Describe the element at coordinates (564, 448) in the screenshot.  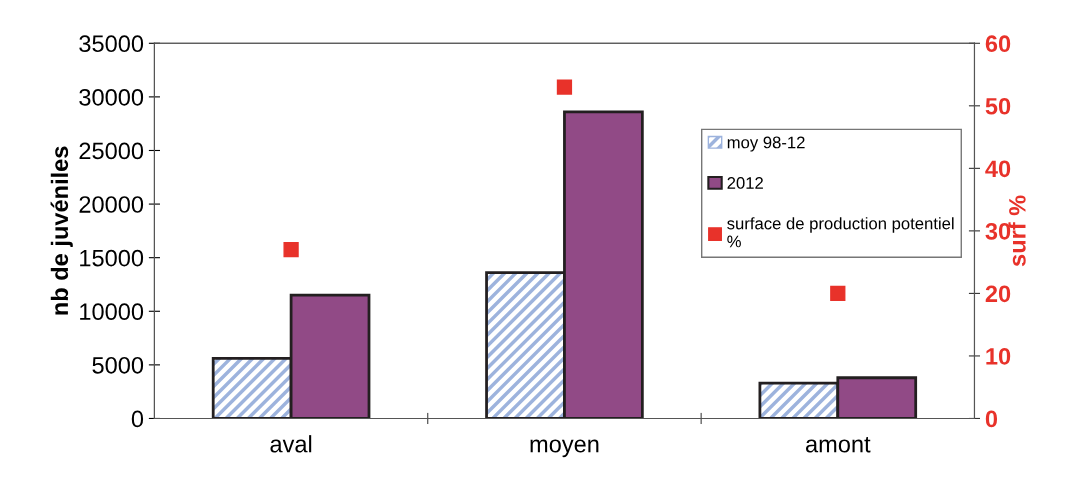
I see `x-tick-label: moyen` at that location.